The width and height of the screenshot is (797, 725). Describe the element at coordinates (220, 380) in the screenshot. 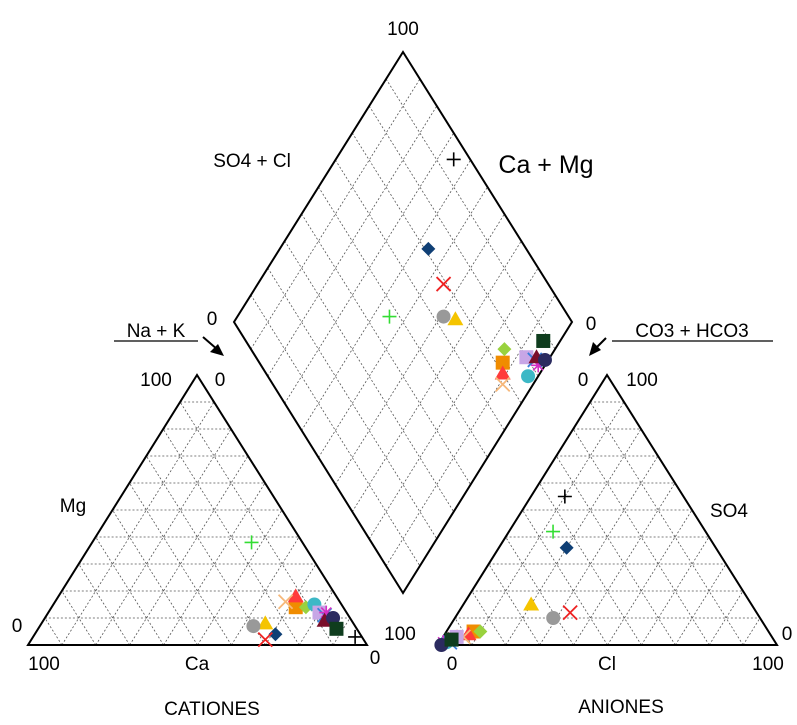

I see `cation-top-0-label: 0` at that location.